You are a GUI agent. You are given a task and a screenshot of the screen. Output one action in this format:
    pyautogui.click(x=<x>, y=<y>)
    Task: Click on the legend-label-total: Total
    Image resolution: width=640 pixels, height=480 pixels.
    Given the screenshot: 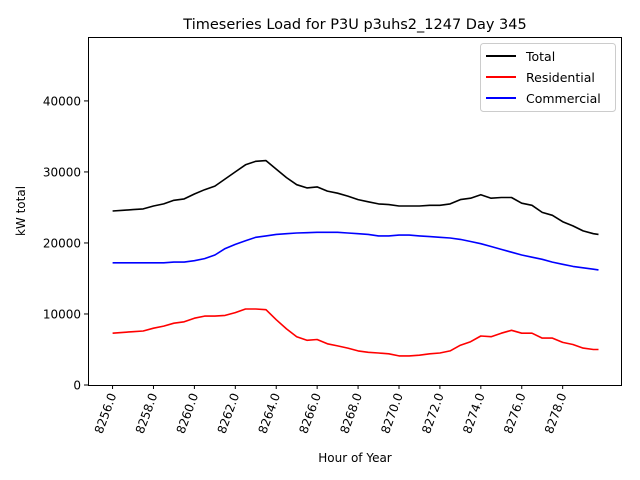 What is the action you would take?
    pyautogui.click(x=540, y=56)
    